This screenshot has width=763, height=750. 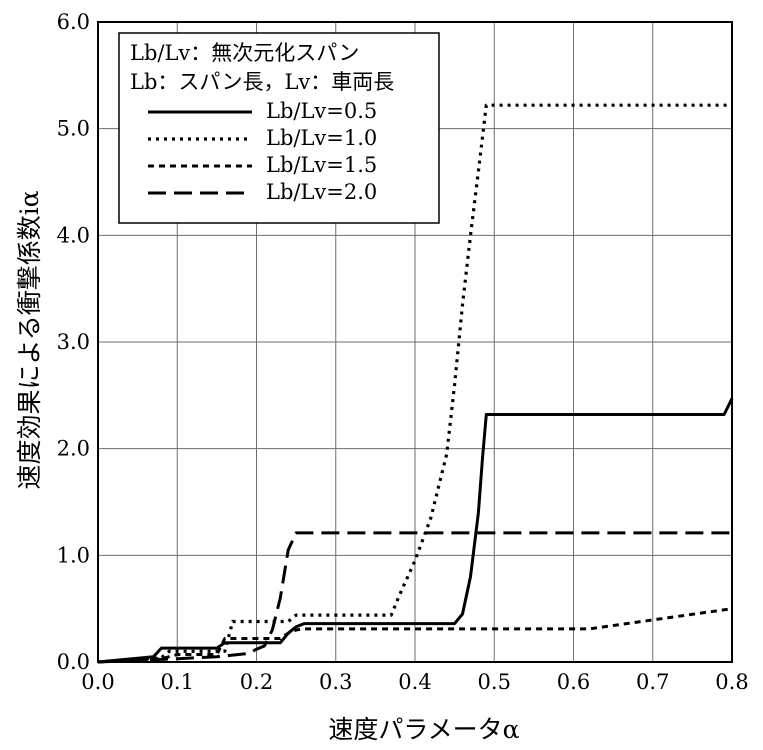 What do you see at coordinates (321, 138) in the screenshot?
I see `legend-label-2: Lb/Lv=1.0` at bounding box center [321, 138].